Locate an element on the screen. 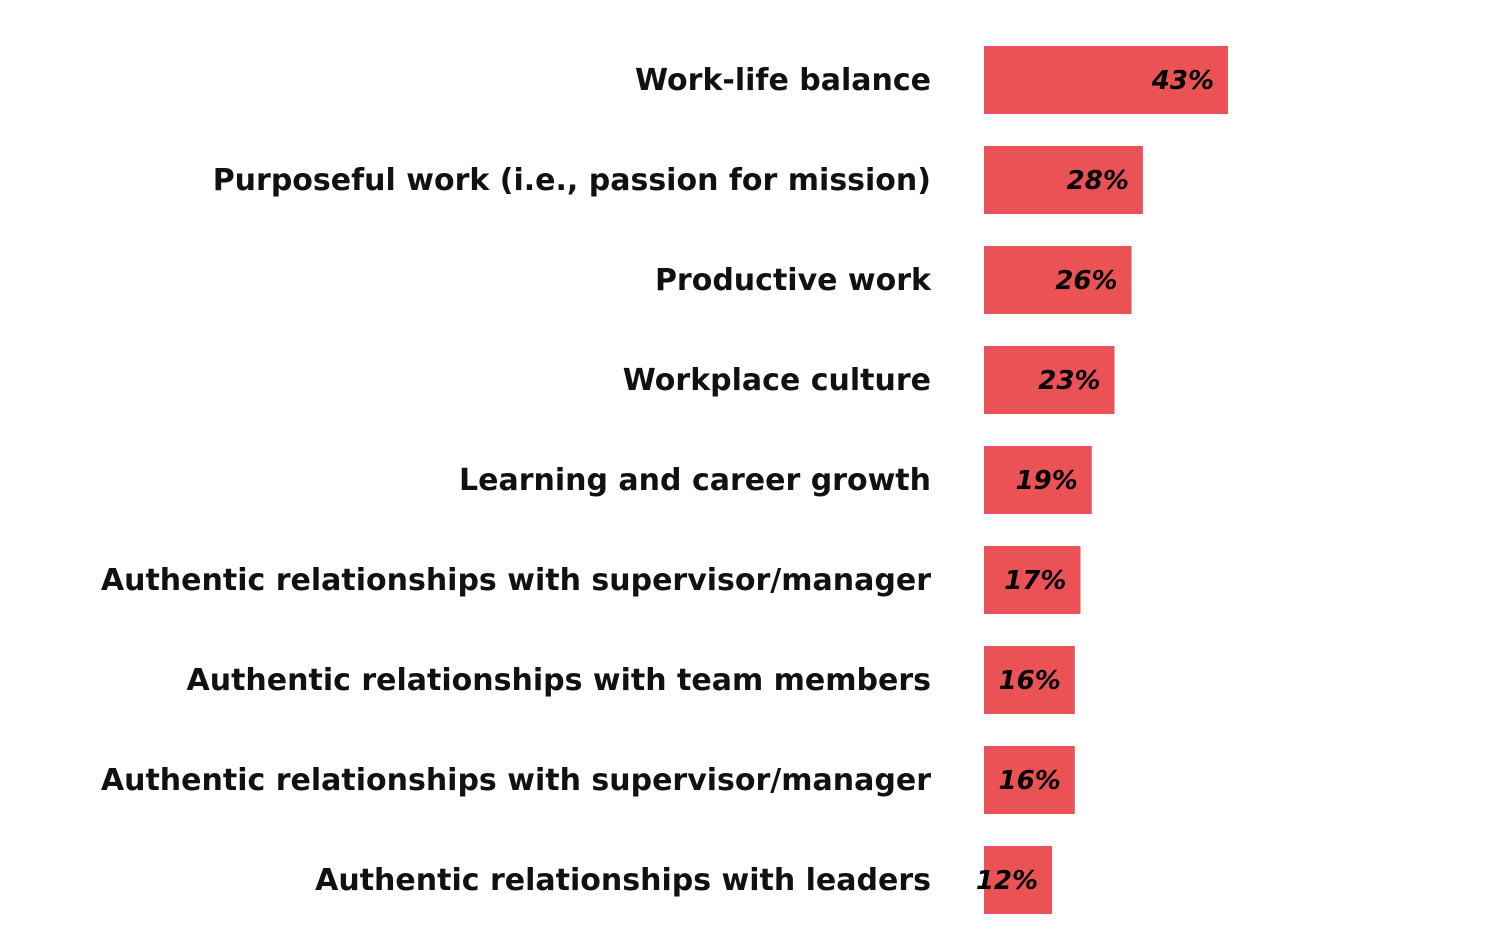  category-label: Productive work is located at coordinates (793, 280).